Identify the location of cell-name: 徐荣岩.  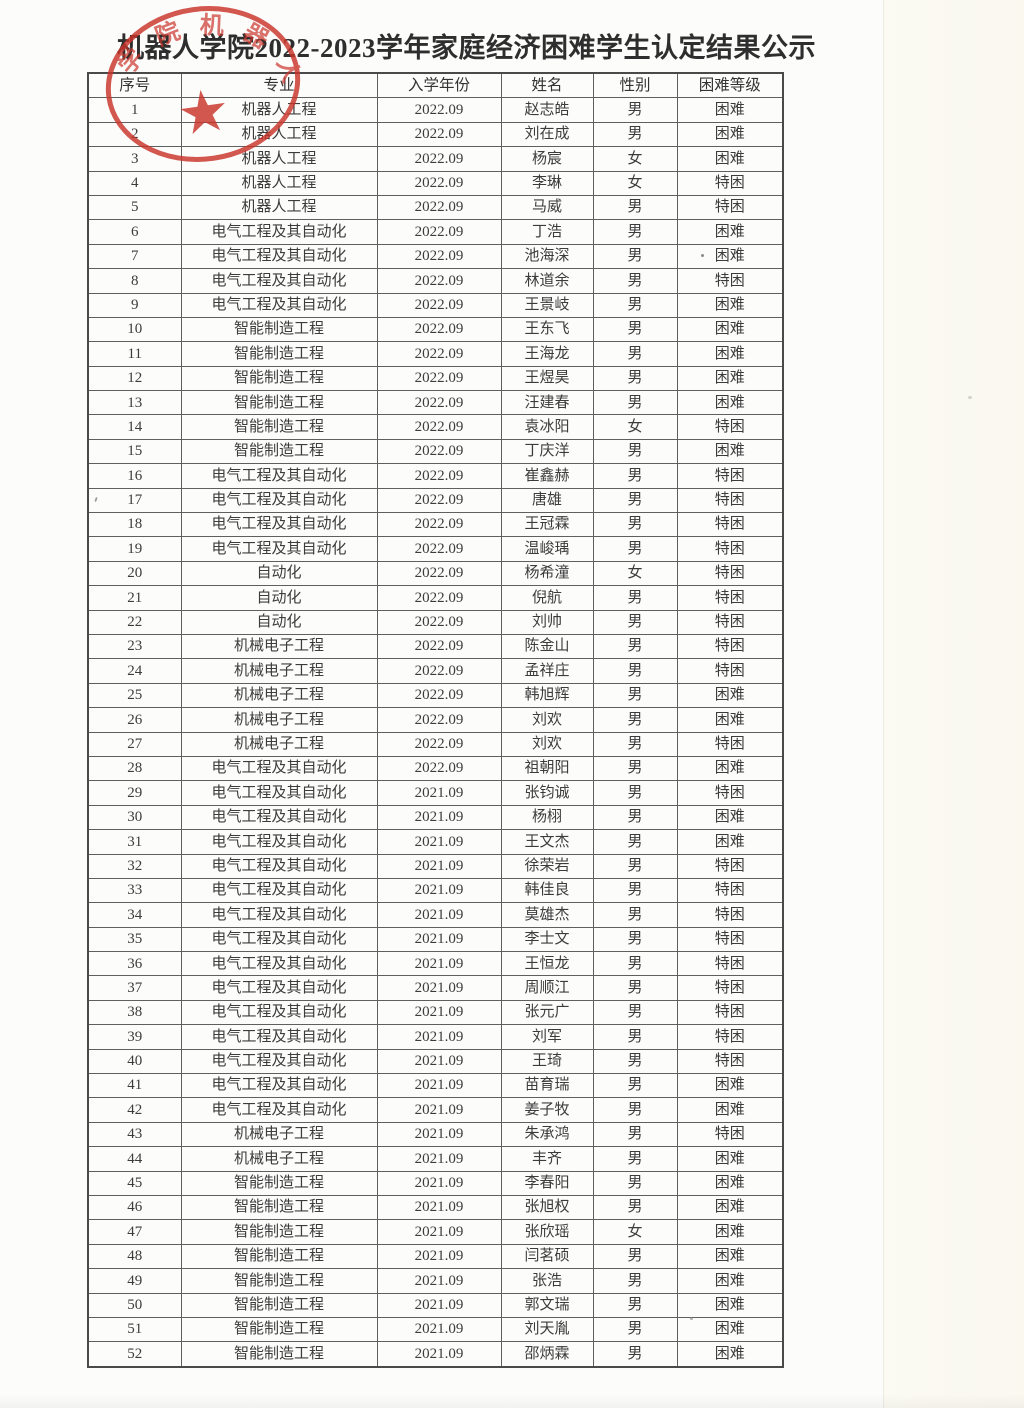
(547, 866).